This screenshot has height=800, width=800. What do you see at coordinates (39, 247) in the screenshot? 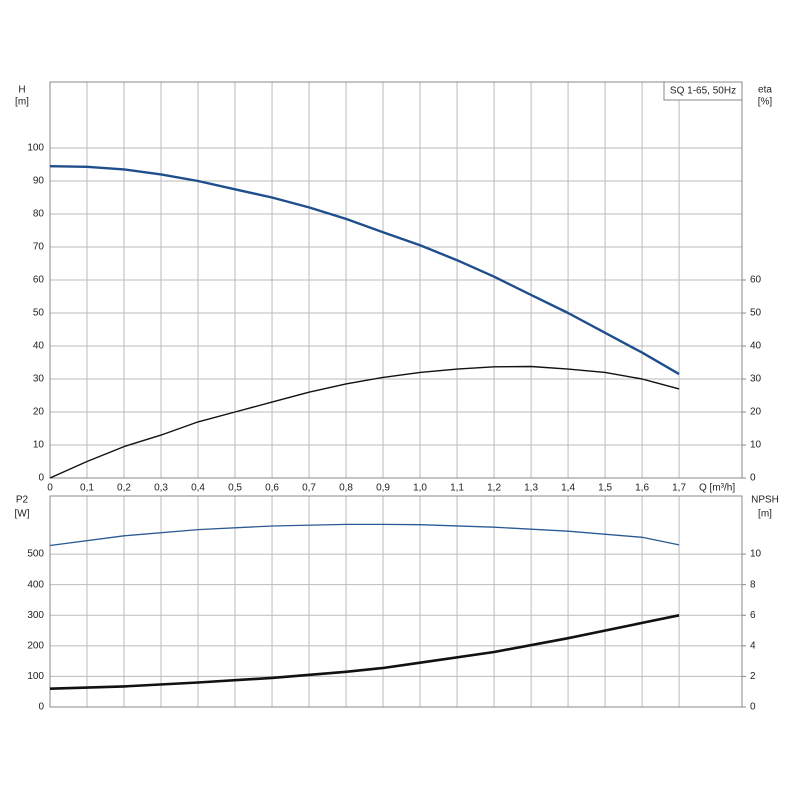
I see `y-tick-label: 70` at bounding box center [39, 247].